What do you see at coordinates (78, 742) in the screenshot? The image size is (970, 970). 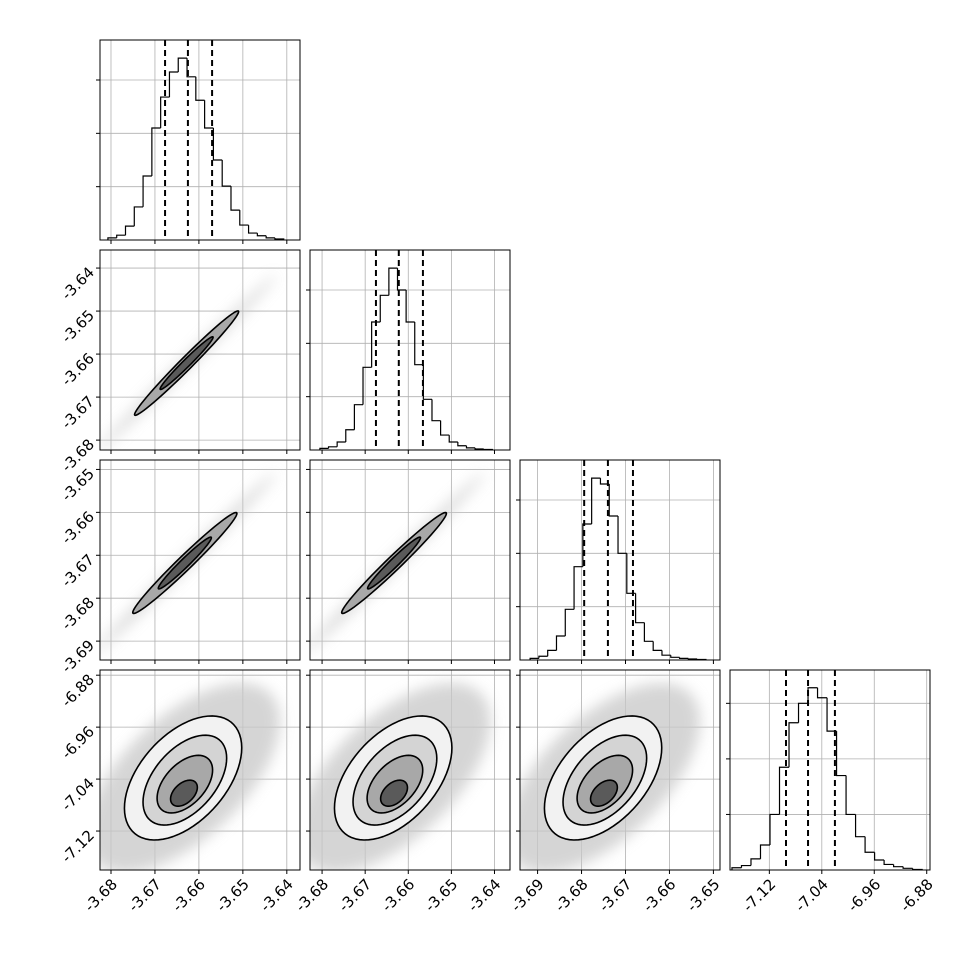 I see `y-tick-label: -6.96` at bounding box center [78, 742].